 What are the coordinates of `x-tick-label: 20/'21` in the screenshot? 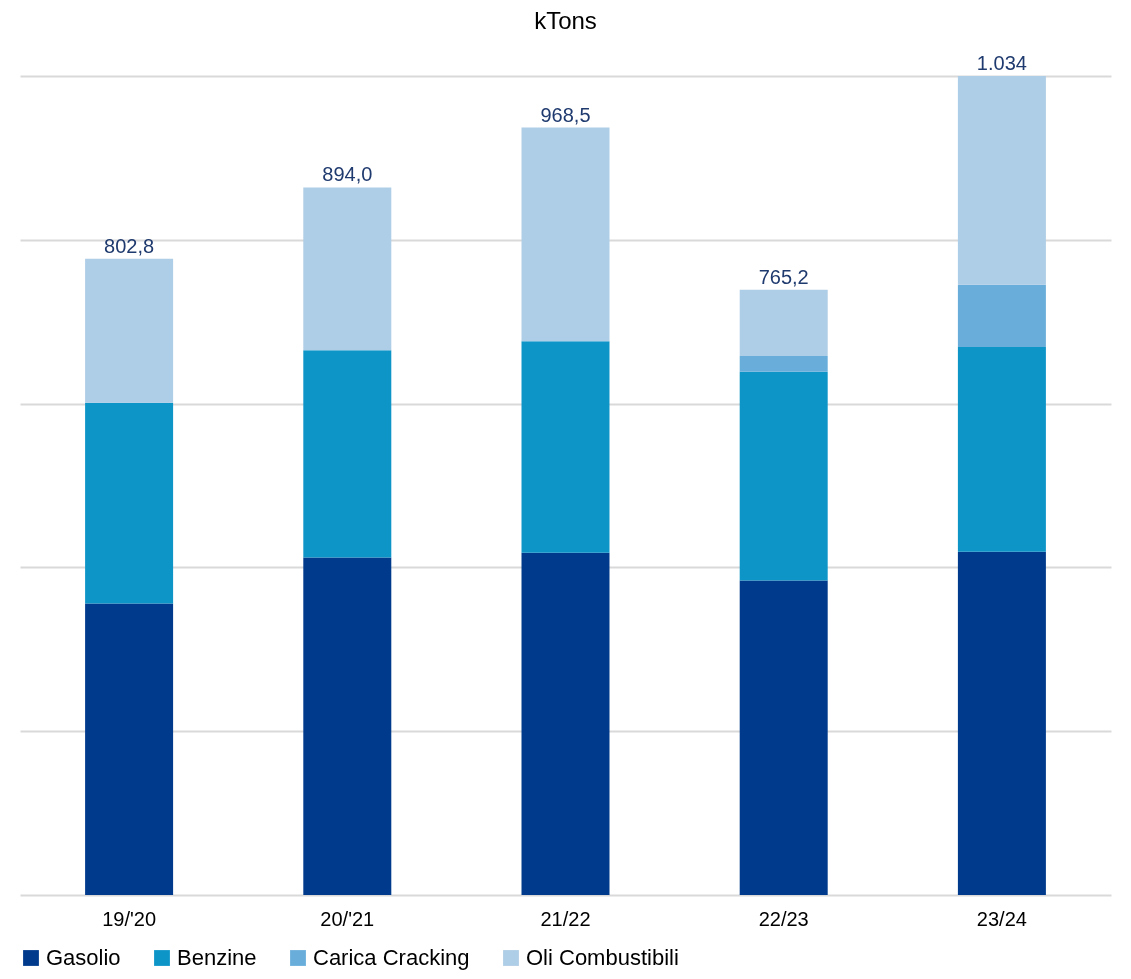 It's located at (347, 918).